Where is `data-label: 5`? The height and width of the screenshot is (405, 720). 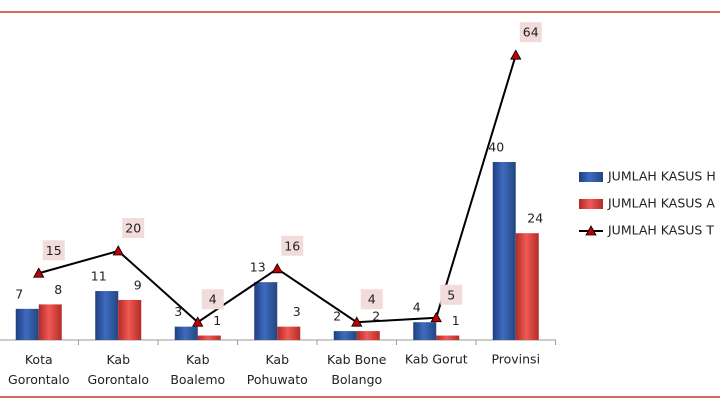 data-label: 5 is located at coordinates (451, 294).